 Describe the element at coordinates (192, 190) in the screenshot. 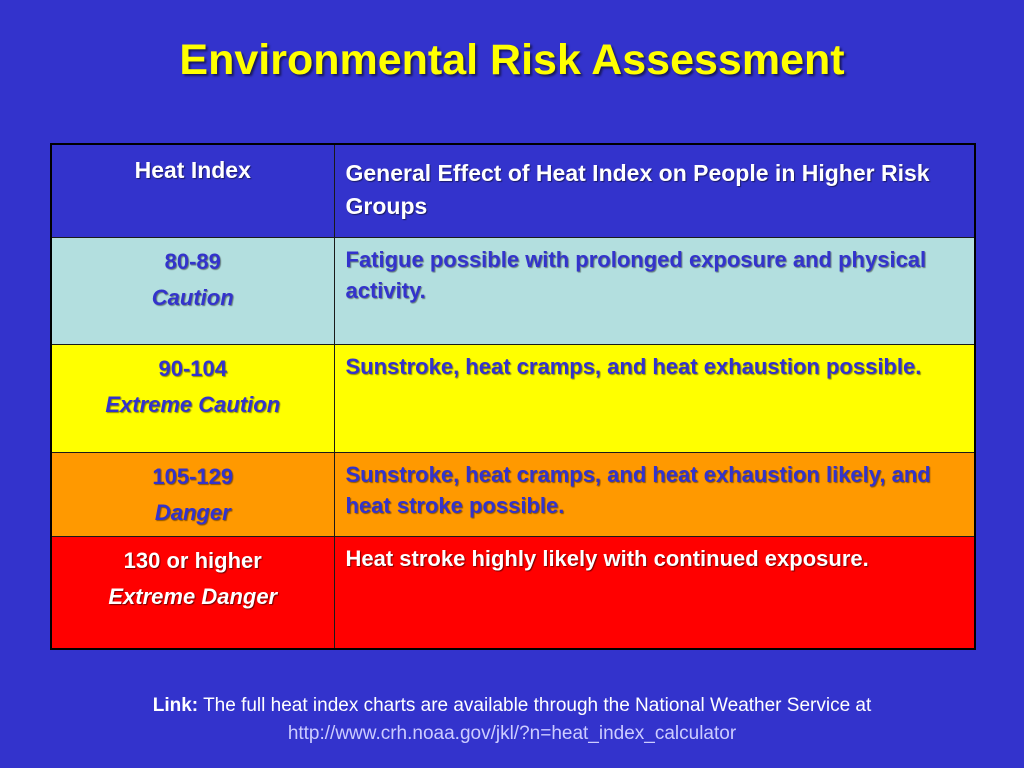

I see `heat-index-column-header: Heat Index` at that location.